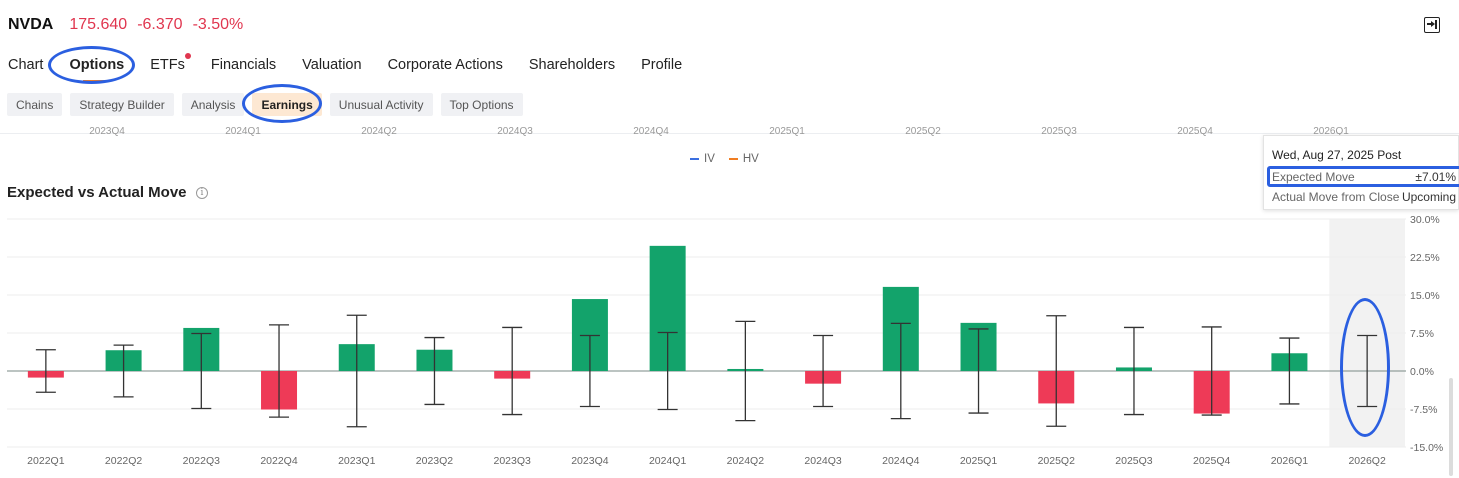 The width and height of the screenshot is (1459, 478). I want to click on legend-hv: HV, so click(743, 159).